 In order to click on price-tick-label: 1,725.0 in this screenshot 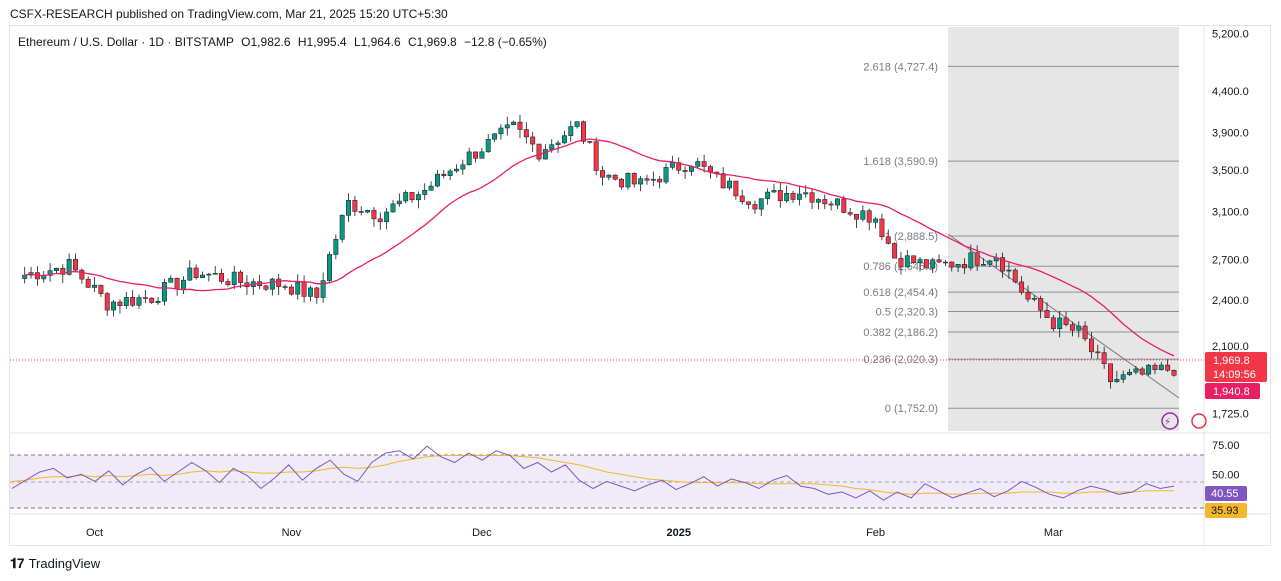, I will do `click(1230, 415)`.